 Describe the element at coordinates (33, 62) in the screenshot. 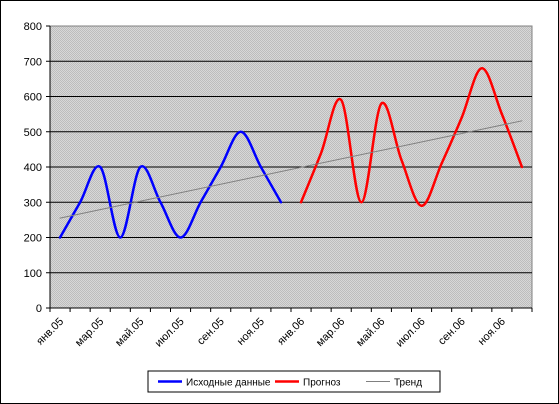

I see `y-tick-label: 700` at that location.